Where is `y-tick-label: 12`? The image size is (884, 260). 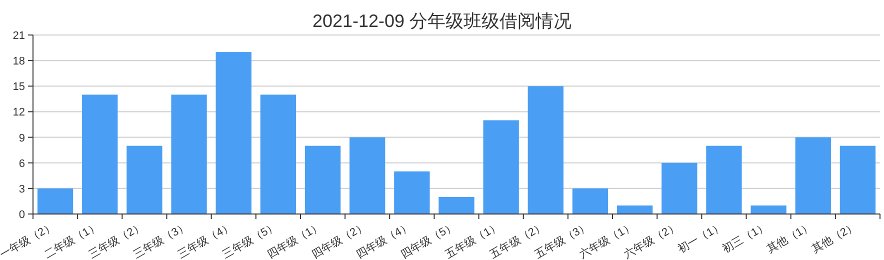
y-tick-label: 12 is located at coordinates (18, 112).